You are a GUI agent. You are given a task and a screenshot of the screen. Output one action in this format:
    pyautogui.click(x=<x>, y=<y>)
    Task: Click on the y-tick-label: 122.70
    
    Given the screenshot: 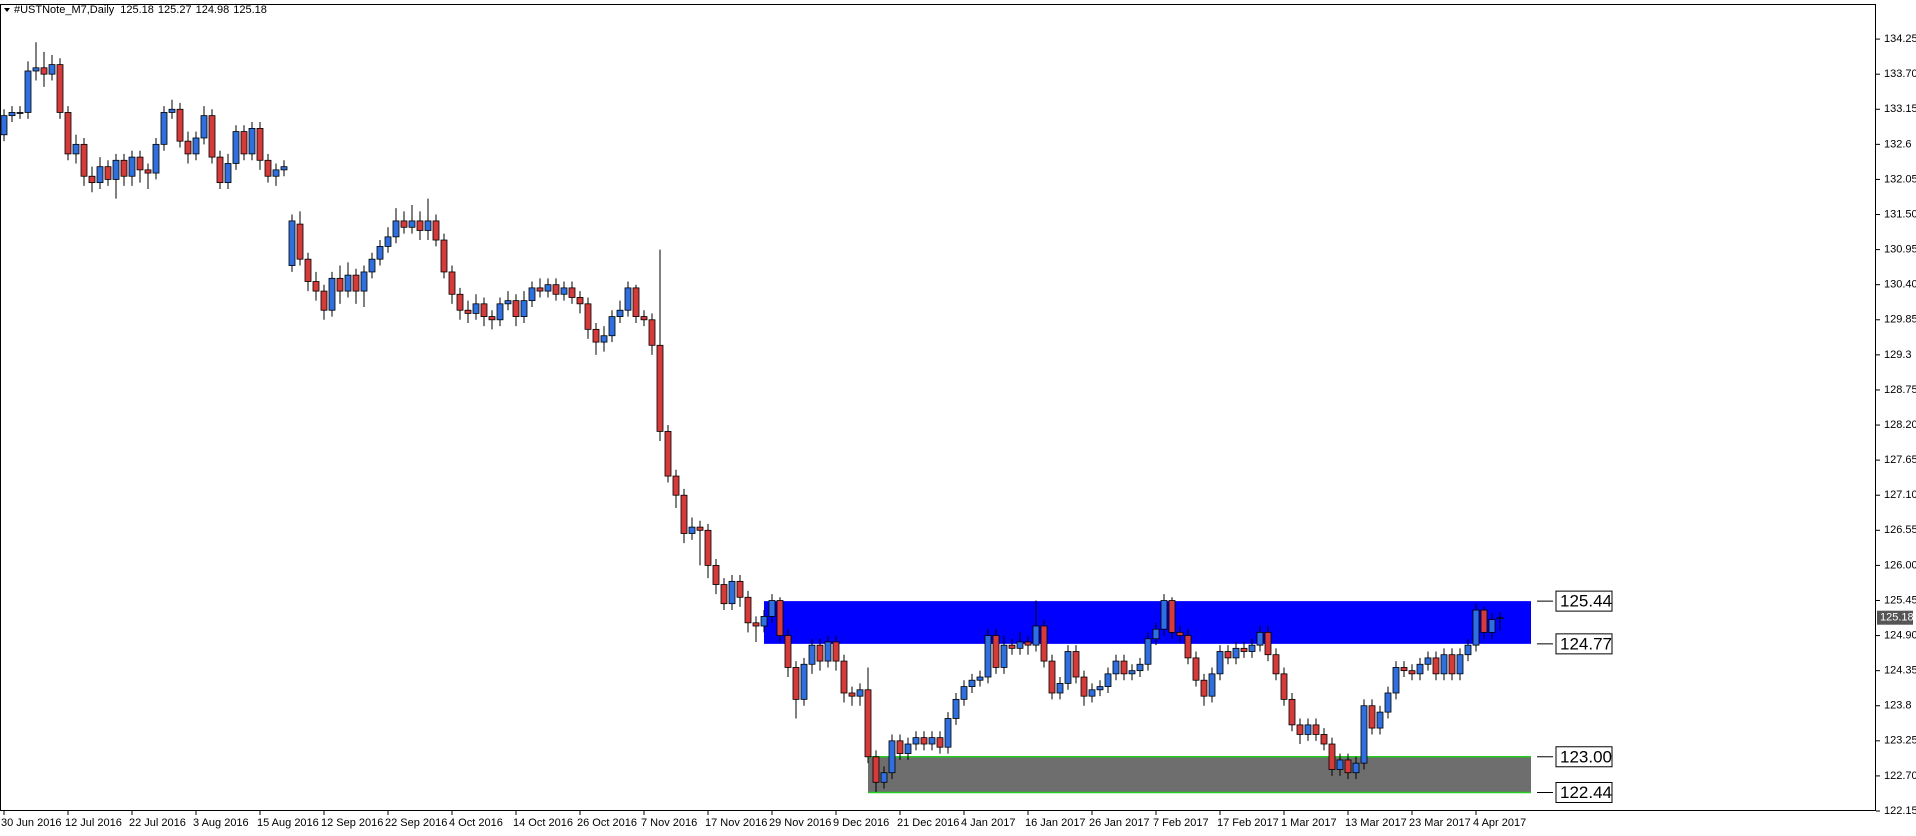 What is the action you would take?
    pyautogui.click(x=1900, y=776)
    